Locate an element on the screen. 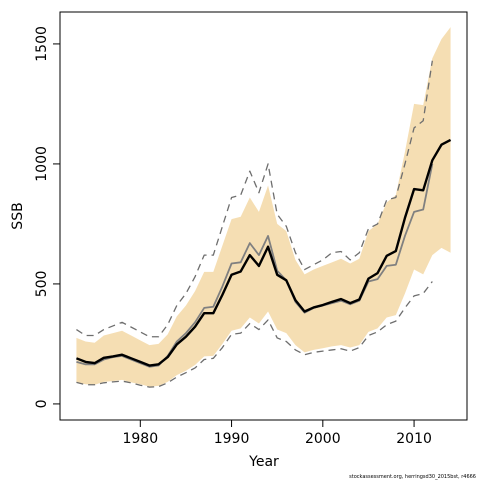 The height and width of the screenshot is (480, 480). y-tick-label: 0 is located at coordinates (42, 403).